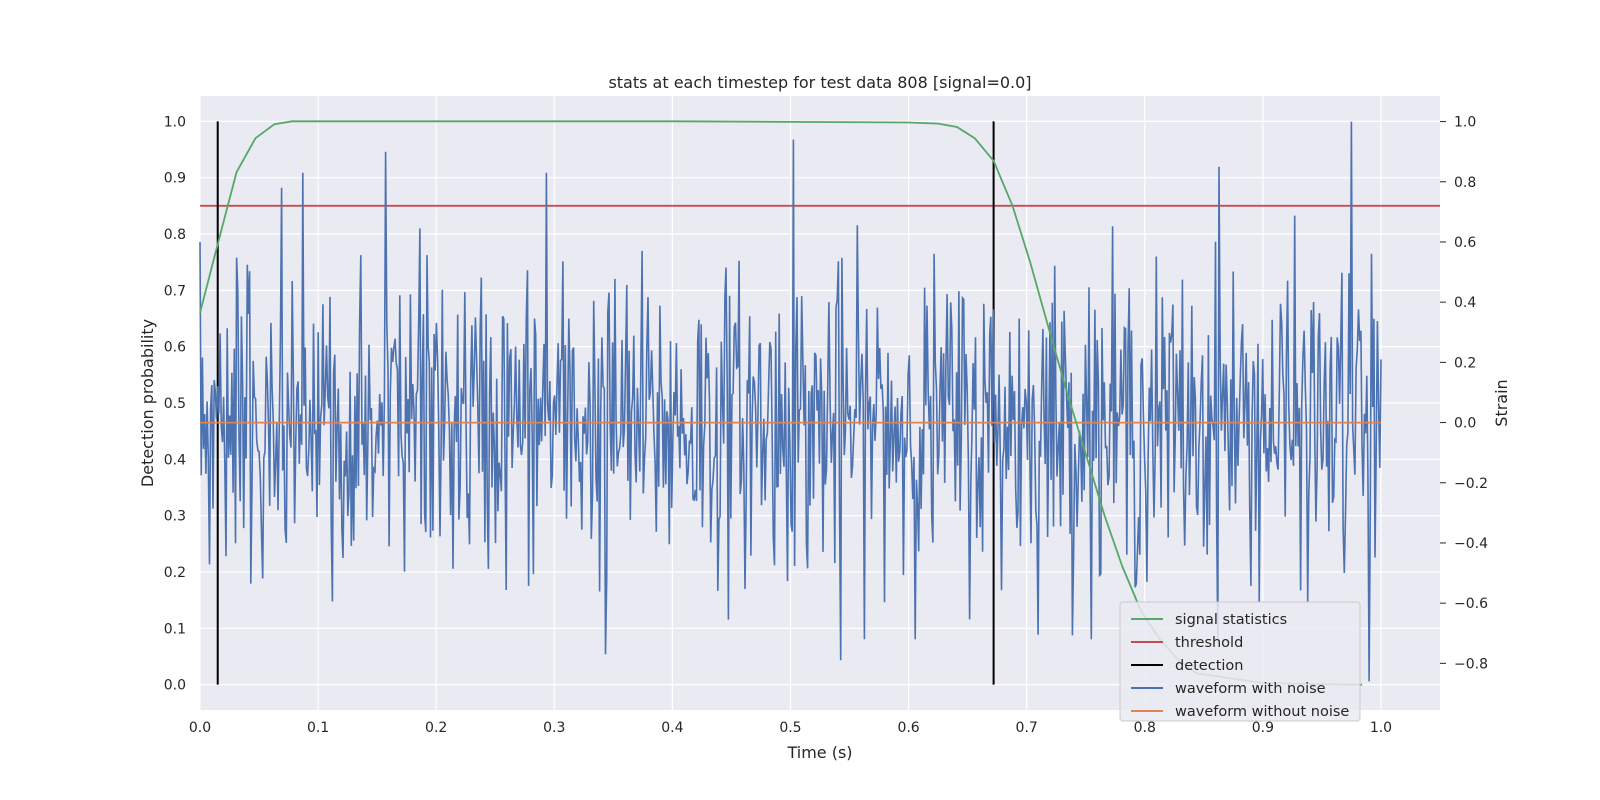  I want to click on legend-label: waveform with noise, so click(1250, 689).